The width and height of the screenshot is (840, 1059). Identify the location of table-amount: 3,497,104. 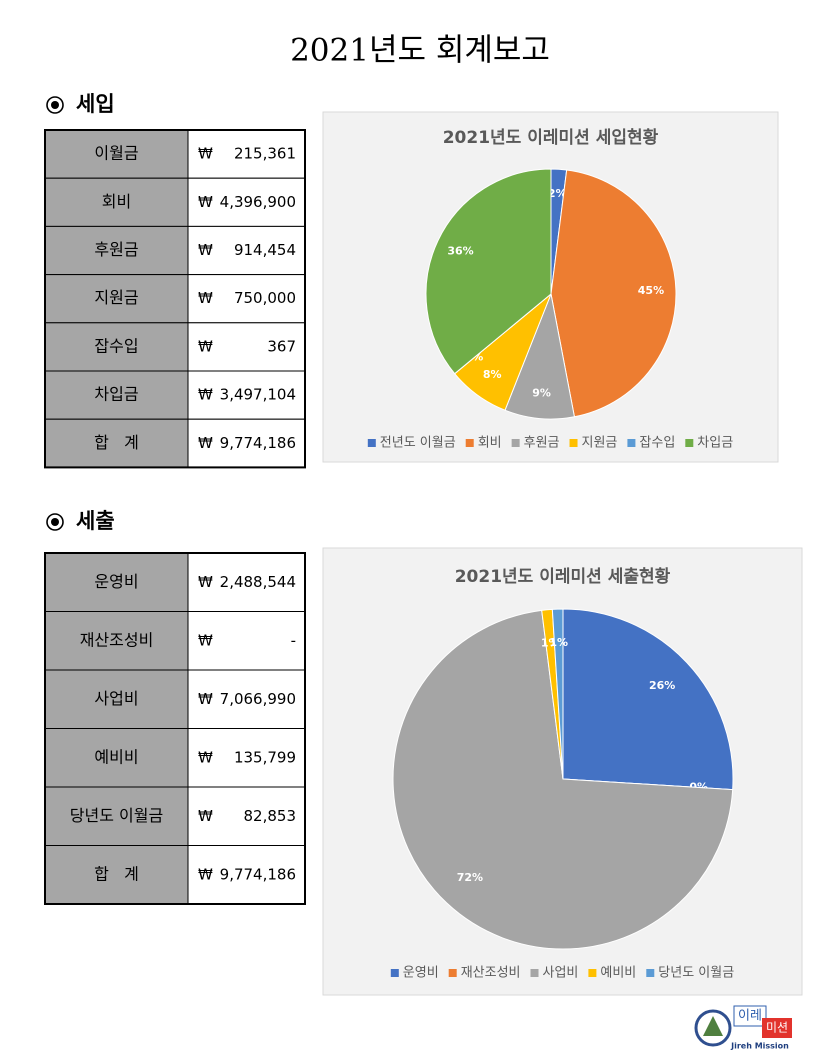
(258, 395).